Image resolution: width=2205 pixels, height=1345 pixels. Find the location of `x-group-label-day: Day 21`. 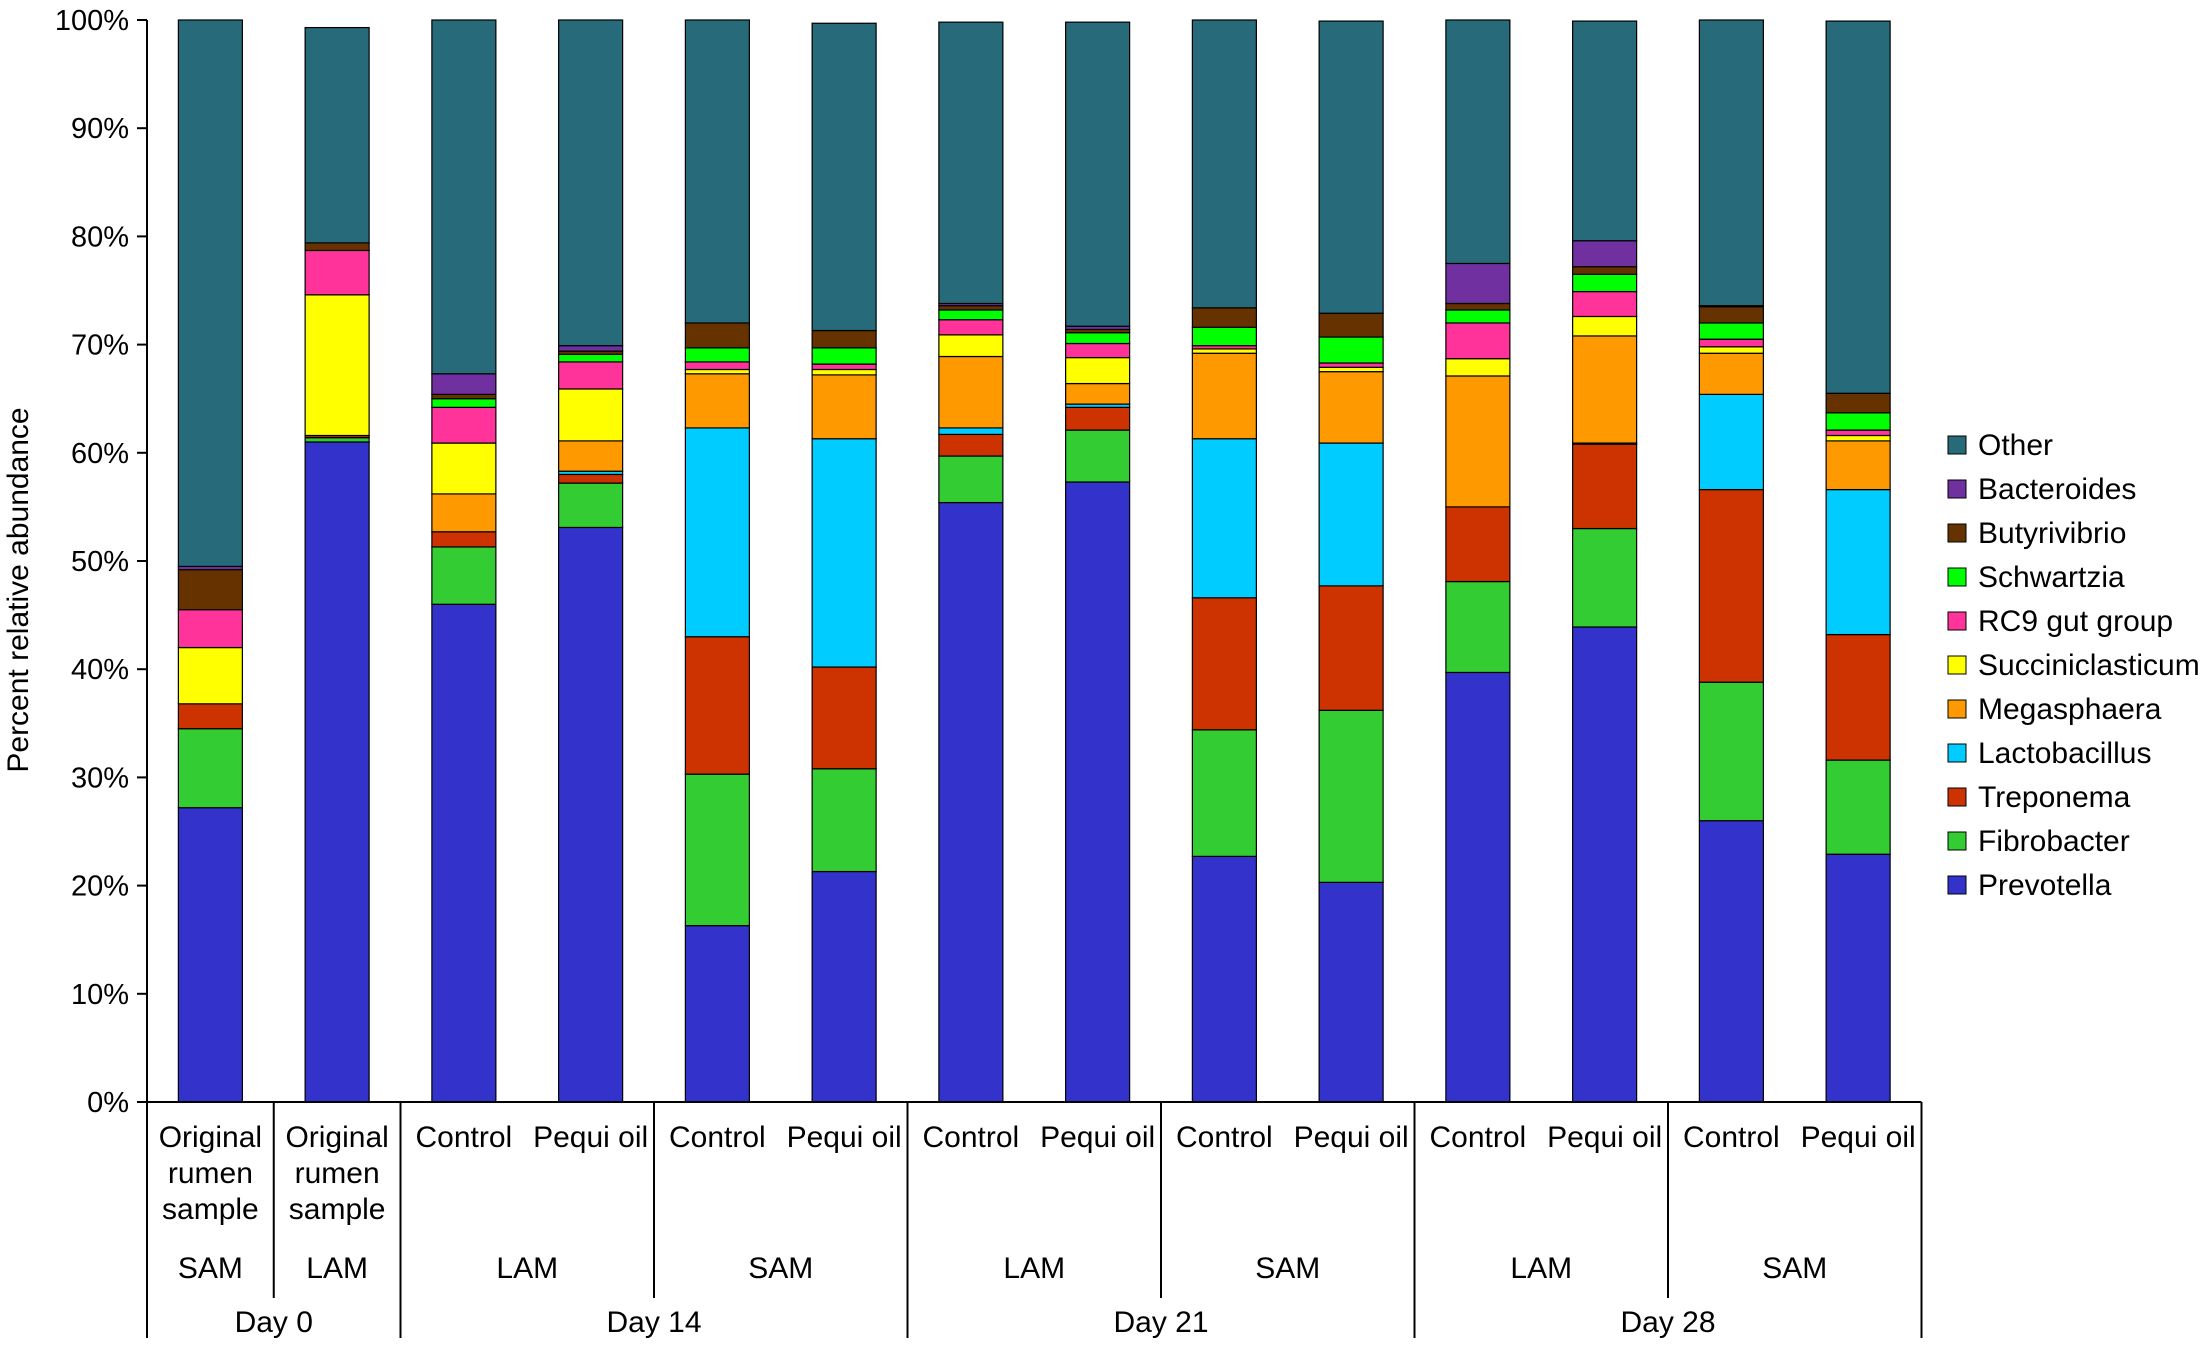

x-group-label-day: Day 21 is located at coordinates (1160, 1322).